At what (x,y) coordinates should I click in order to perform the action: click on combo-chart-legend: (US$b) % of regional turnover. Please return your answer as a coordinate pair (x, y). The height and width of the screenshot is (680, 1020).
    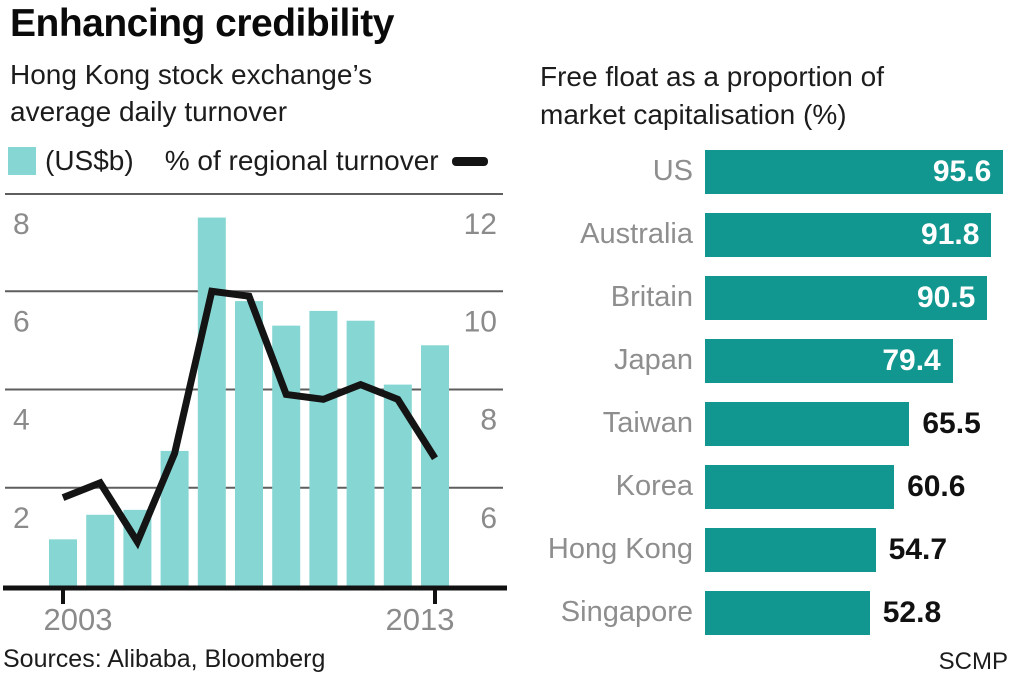
    Looking at the image, I should click on (248, 161).